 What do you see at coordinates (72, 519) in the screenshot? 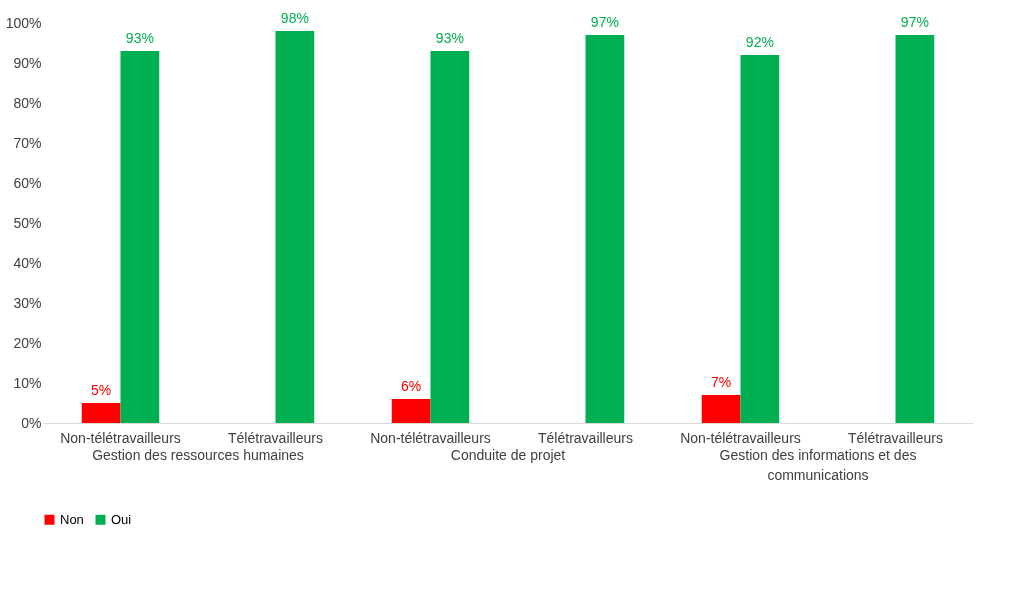
I see `legend-label: Non` at bounding box center [72, 519].